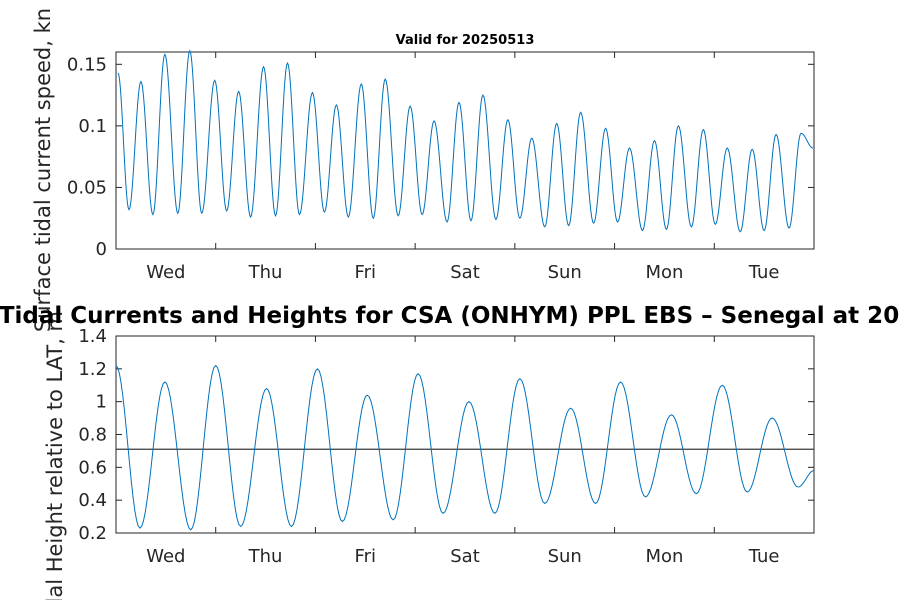 Image resolution: width=900 pixels, height=600 pixels. What do you see at coordinates (55, 455) in the screenshot?
I see `height-y-axis-label: Tidal Height relative to LAT, m` at bounding box center [55, 455].